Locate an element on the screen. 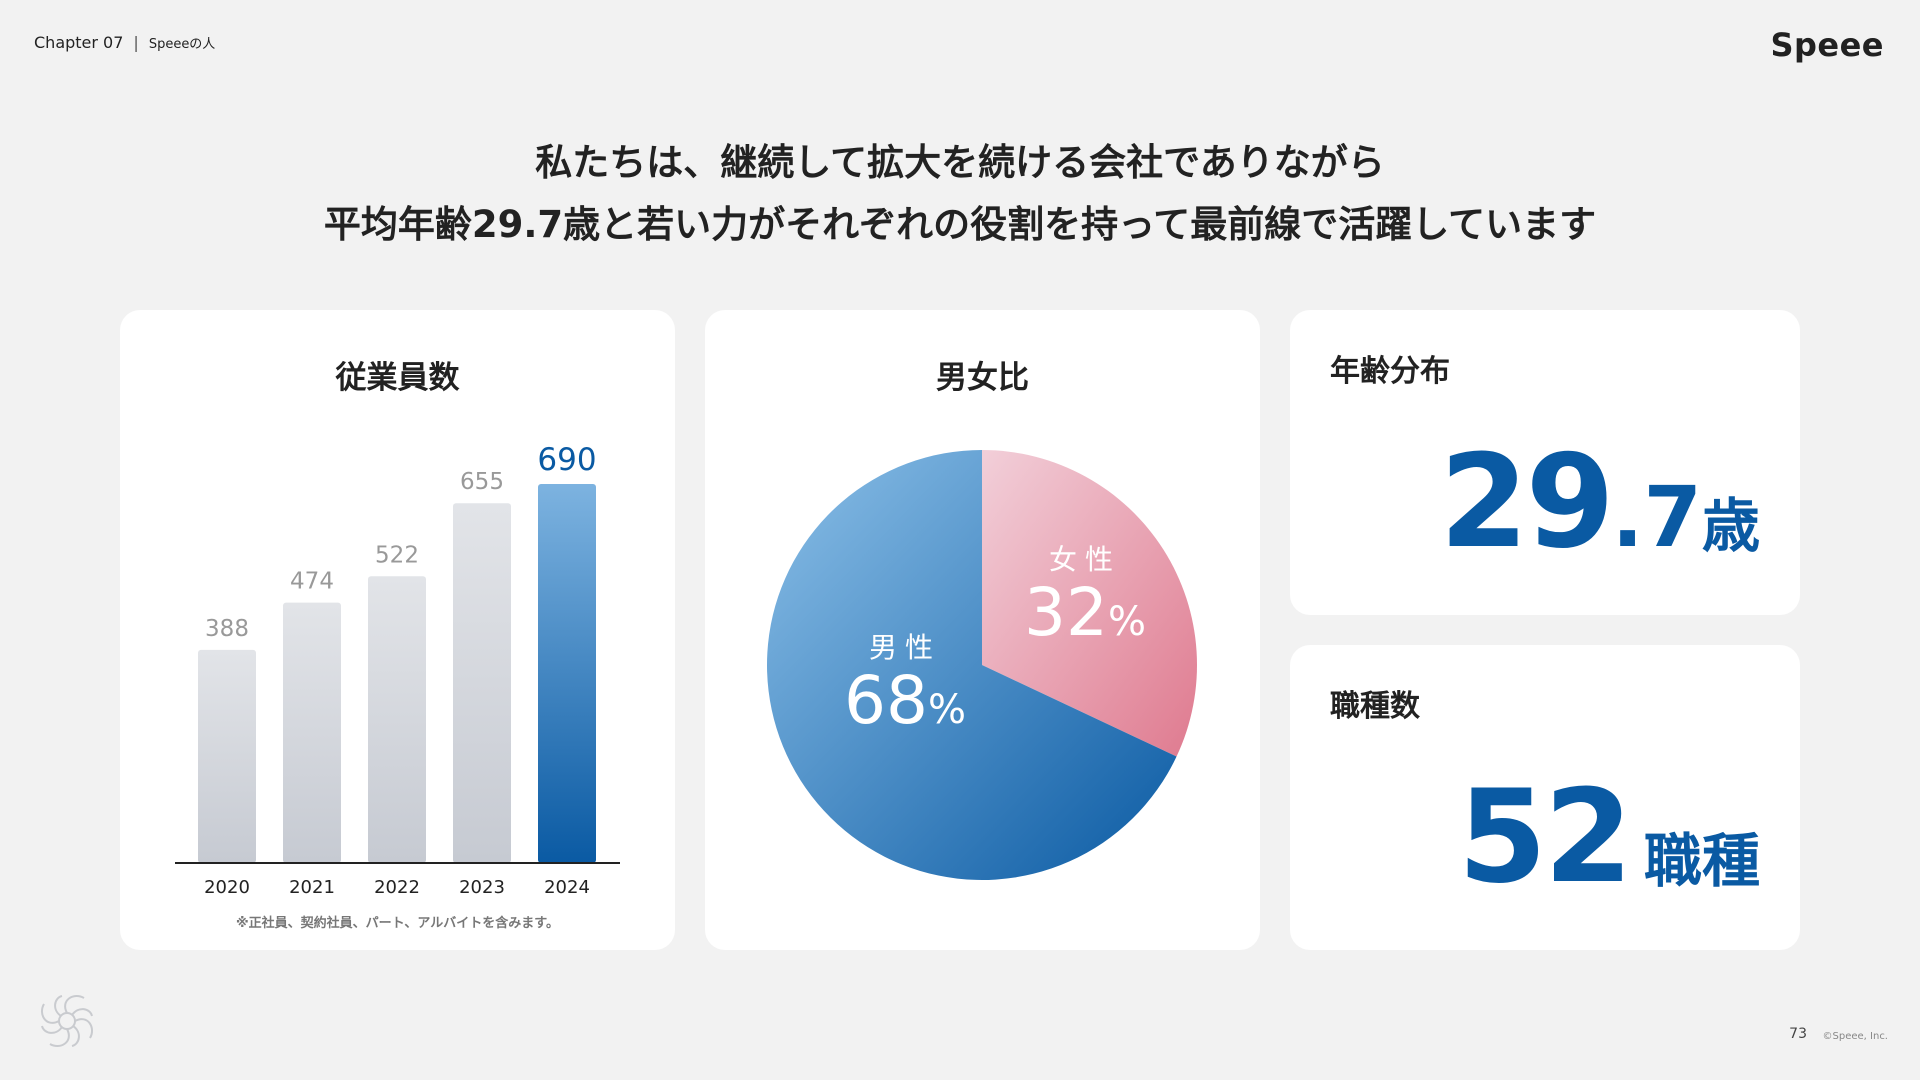 Image resolution: width=1920 pixels, height=1080 pixels. male-name: 男性 is located at coordinates (904, 647).